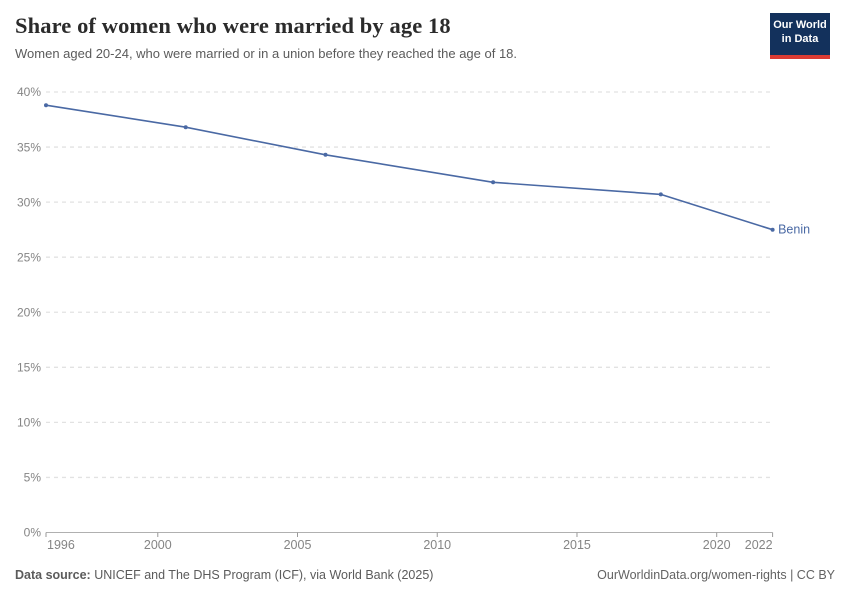  I want to click on owid-url-license-link: OurWorldinData.org/women-rights | CC BY, so click(716, 575).